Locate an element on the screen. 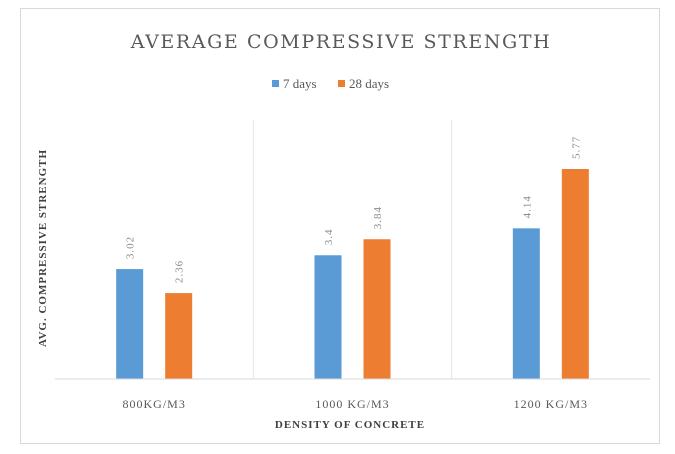 This screenshot has height=454, width=675. data-label: 4.14 is located at coordinates (527, 206).